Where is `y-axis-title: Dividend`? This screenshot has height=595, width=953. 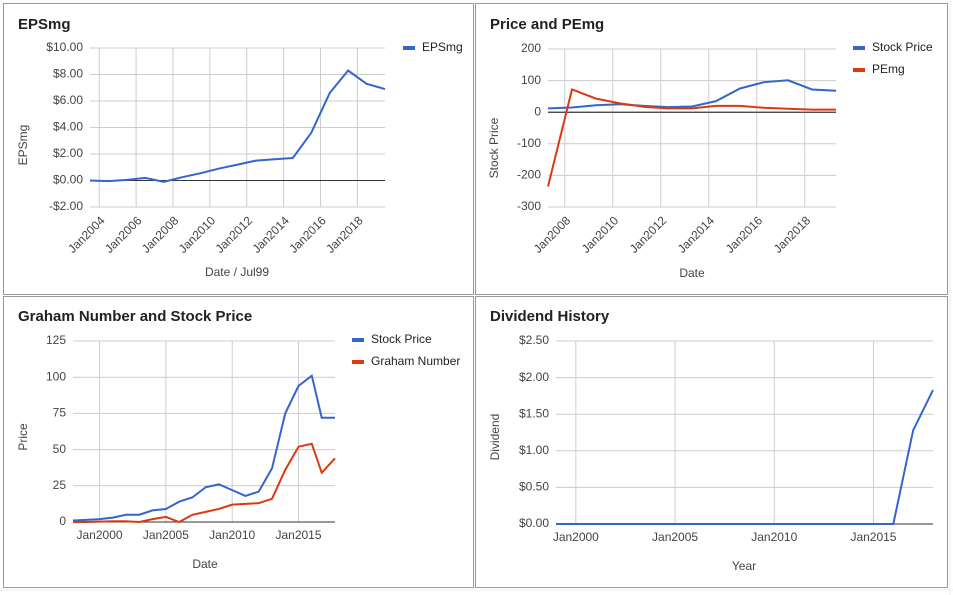
y-axis-title: Dividend is located at coordinates (495, 437).